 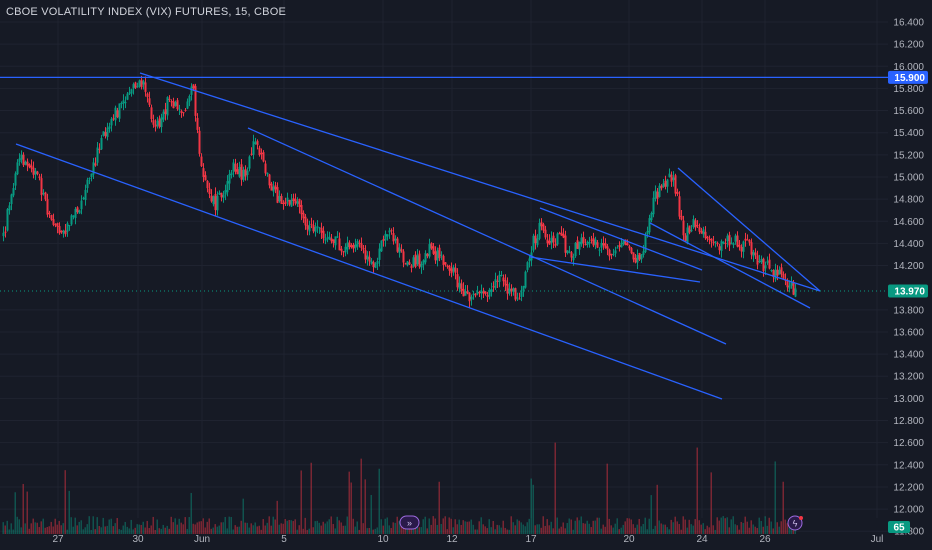 I want to click on price-tick-label: 12.200, so click(x=908, y=487).